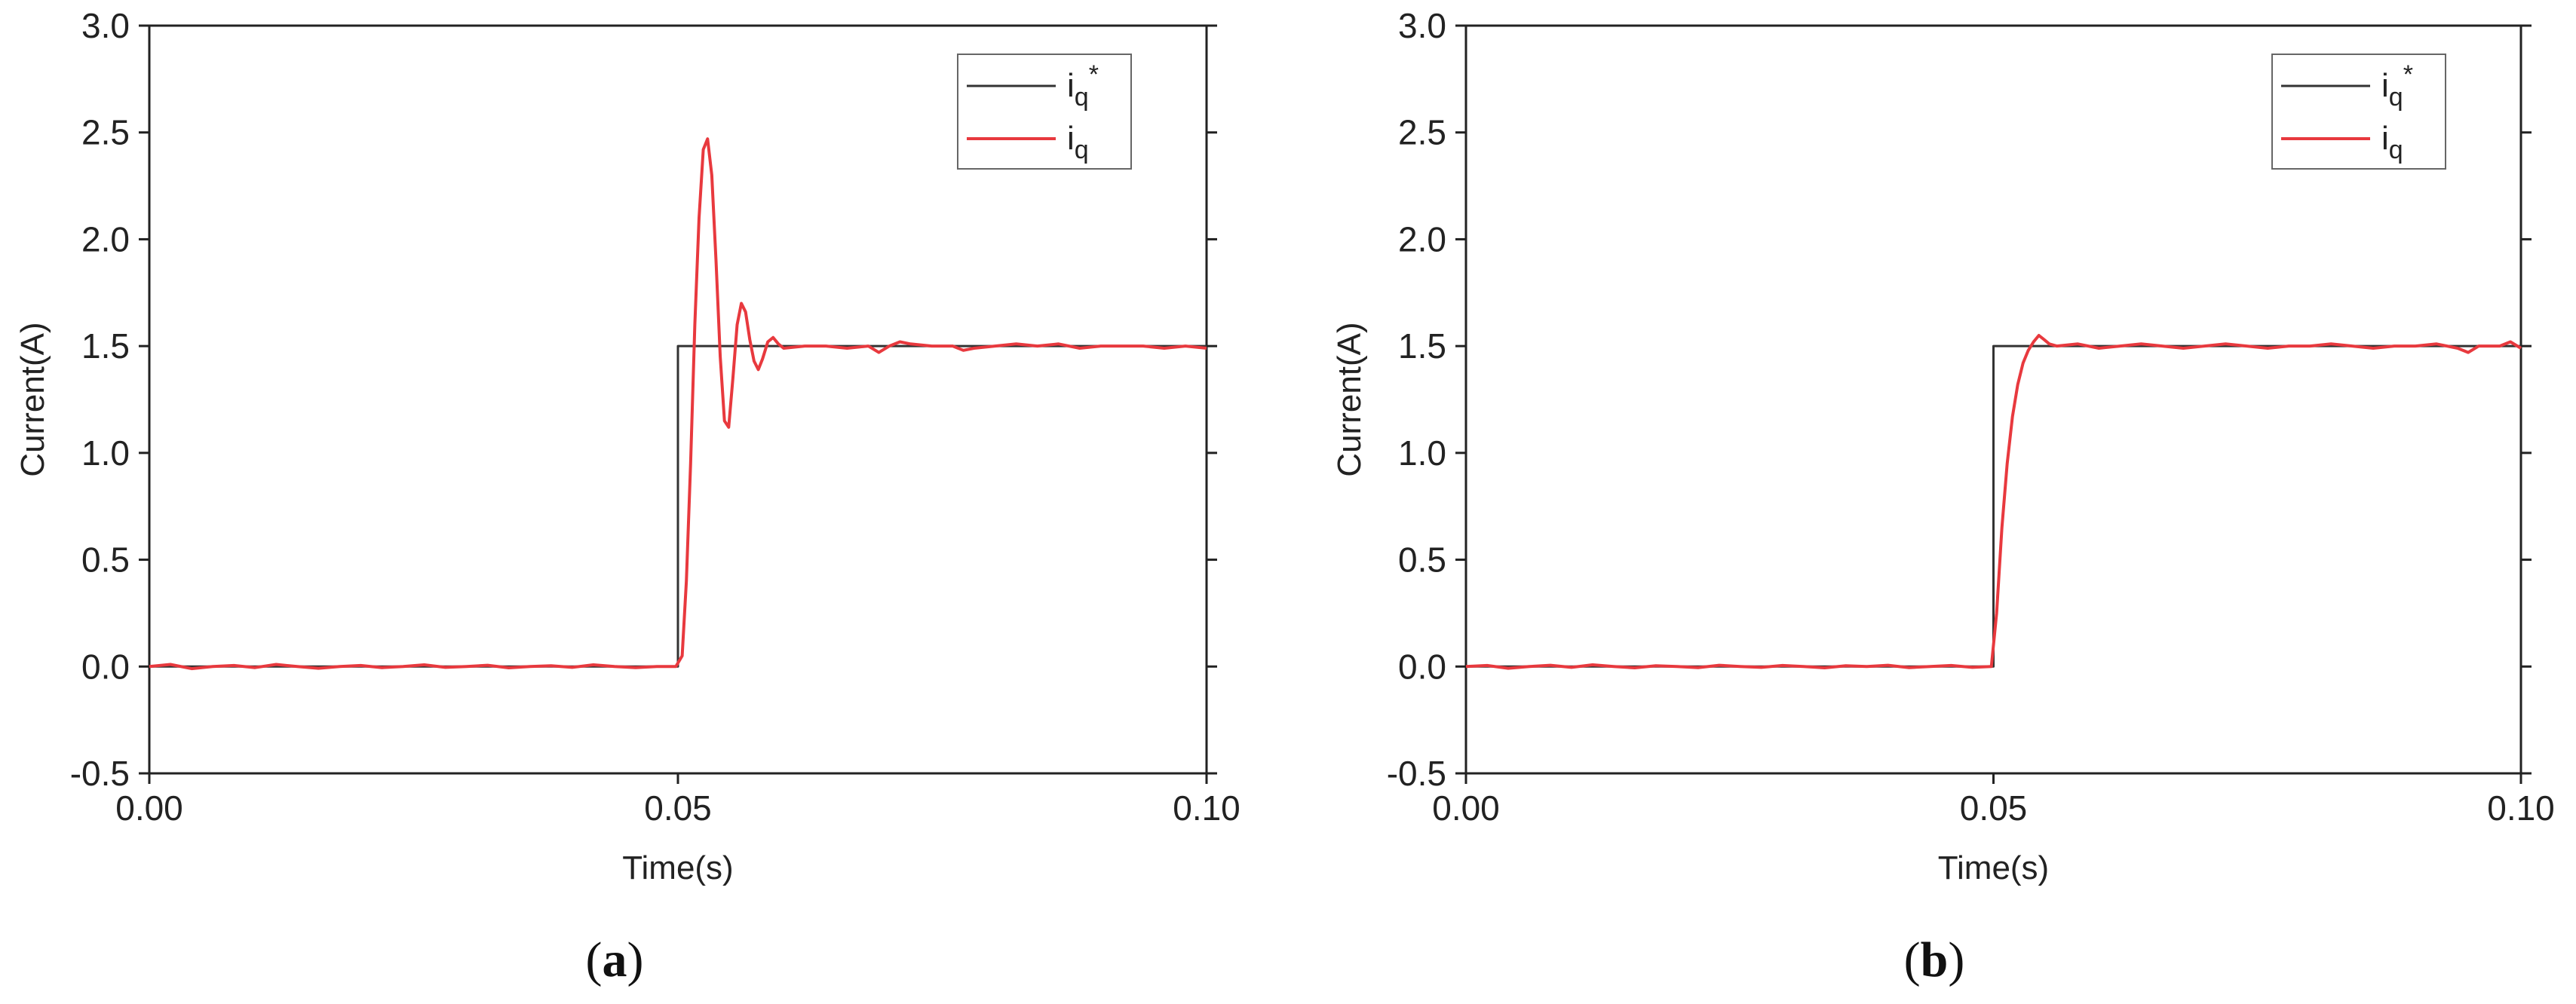  What do you see at coordinates (1934, 959) in the screenshot?
I see `panel-label: (b)` at bounding box center [1934, 959].